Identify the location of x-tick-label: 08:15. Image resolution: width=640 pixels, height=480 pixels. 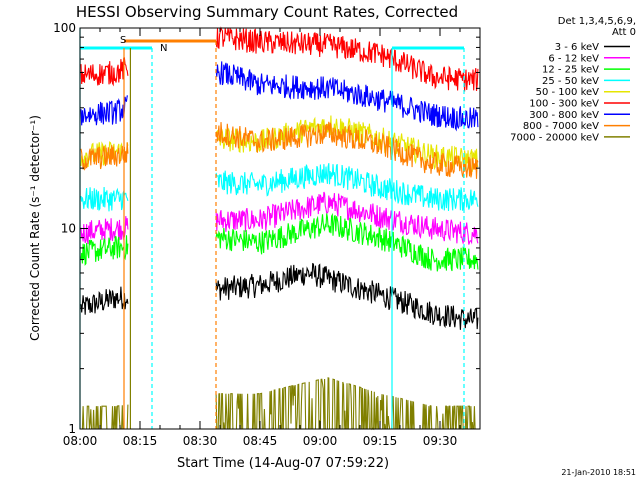
(140, 441).